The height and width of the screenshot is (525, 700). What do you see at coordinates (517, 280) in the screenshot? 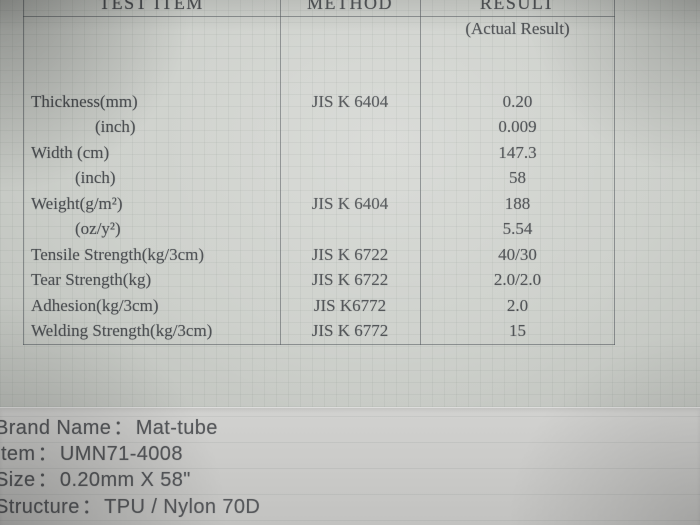
I see `result-value: 2.0/2.0` at bounding box center [517, 280].